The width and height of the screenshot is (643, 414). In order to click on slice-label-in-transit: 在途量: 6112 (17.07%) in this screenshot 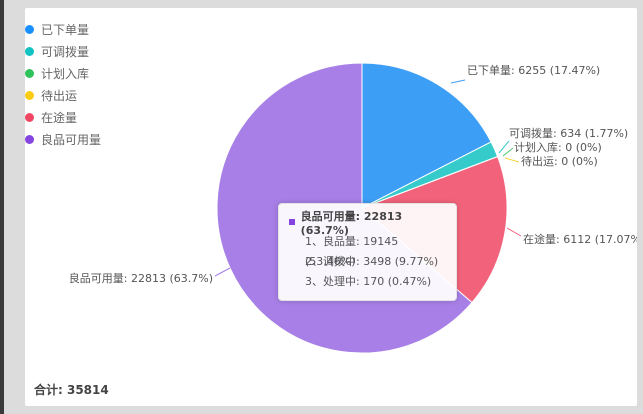, I will do `click(580, 239)`.